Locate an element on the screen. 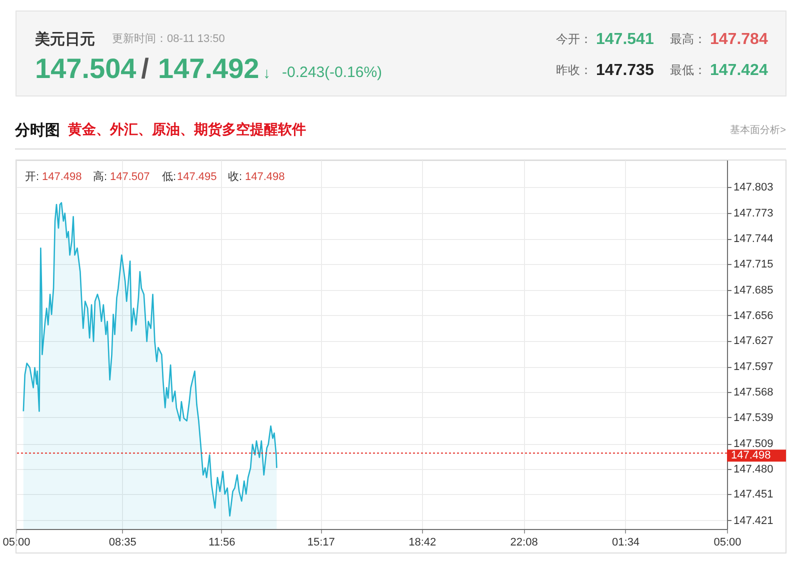 The height and width of the screenshot is (573, 800). annotation: 低: is located at coordinates (169, 177).